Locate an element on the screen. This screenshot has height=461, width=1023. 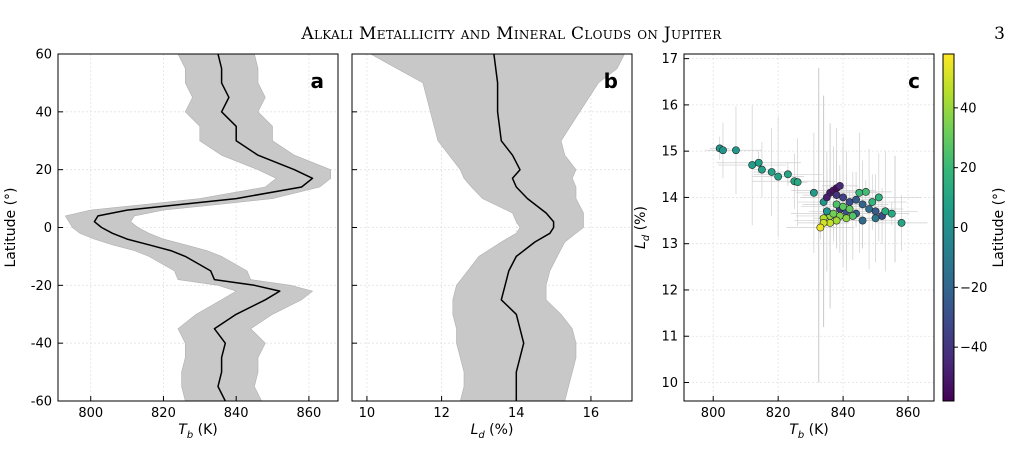
panel-label: b is located at coordinates (611, 81).